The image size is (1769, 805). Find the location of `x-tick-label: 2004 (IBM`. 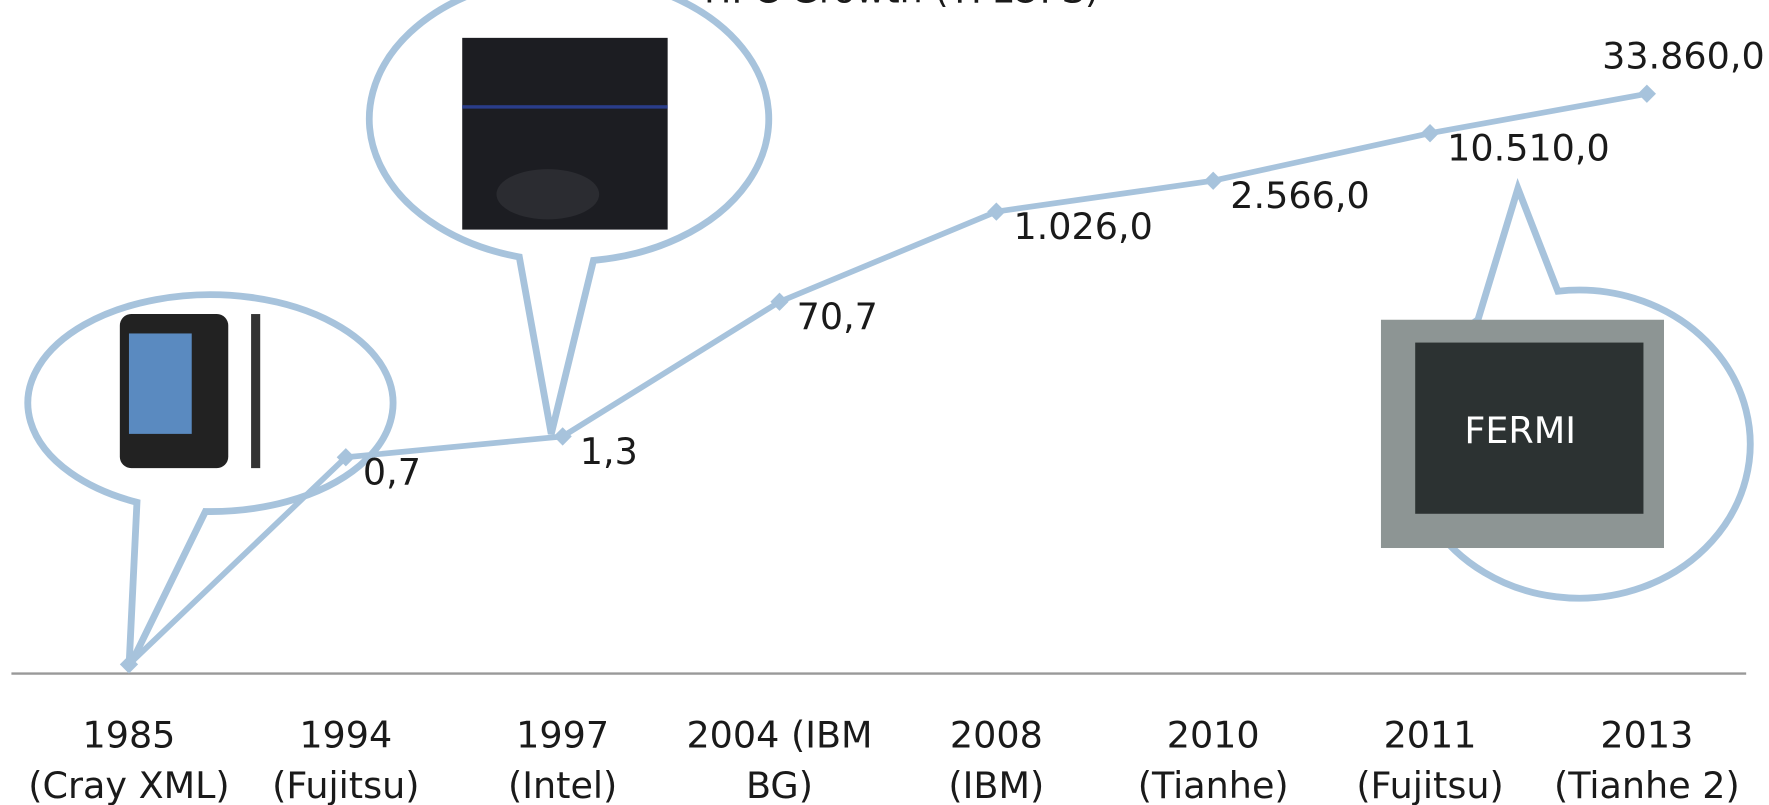

x-tick-label: 2004 (IBM is located at coordinates (779, 735).